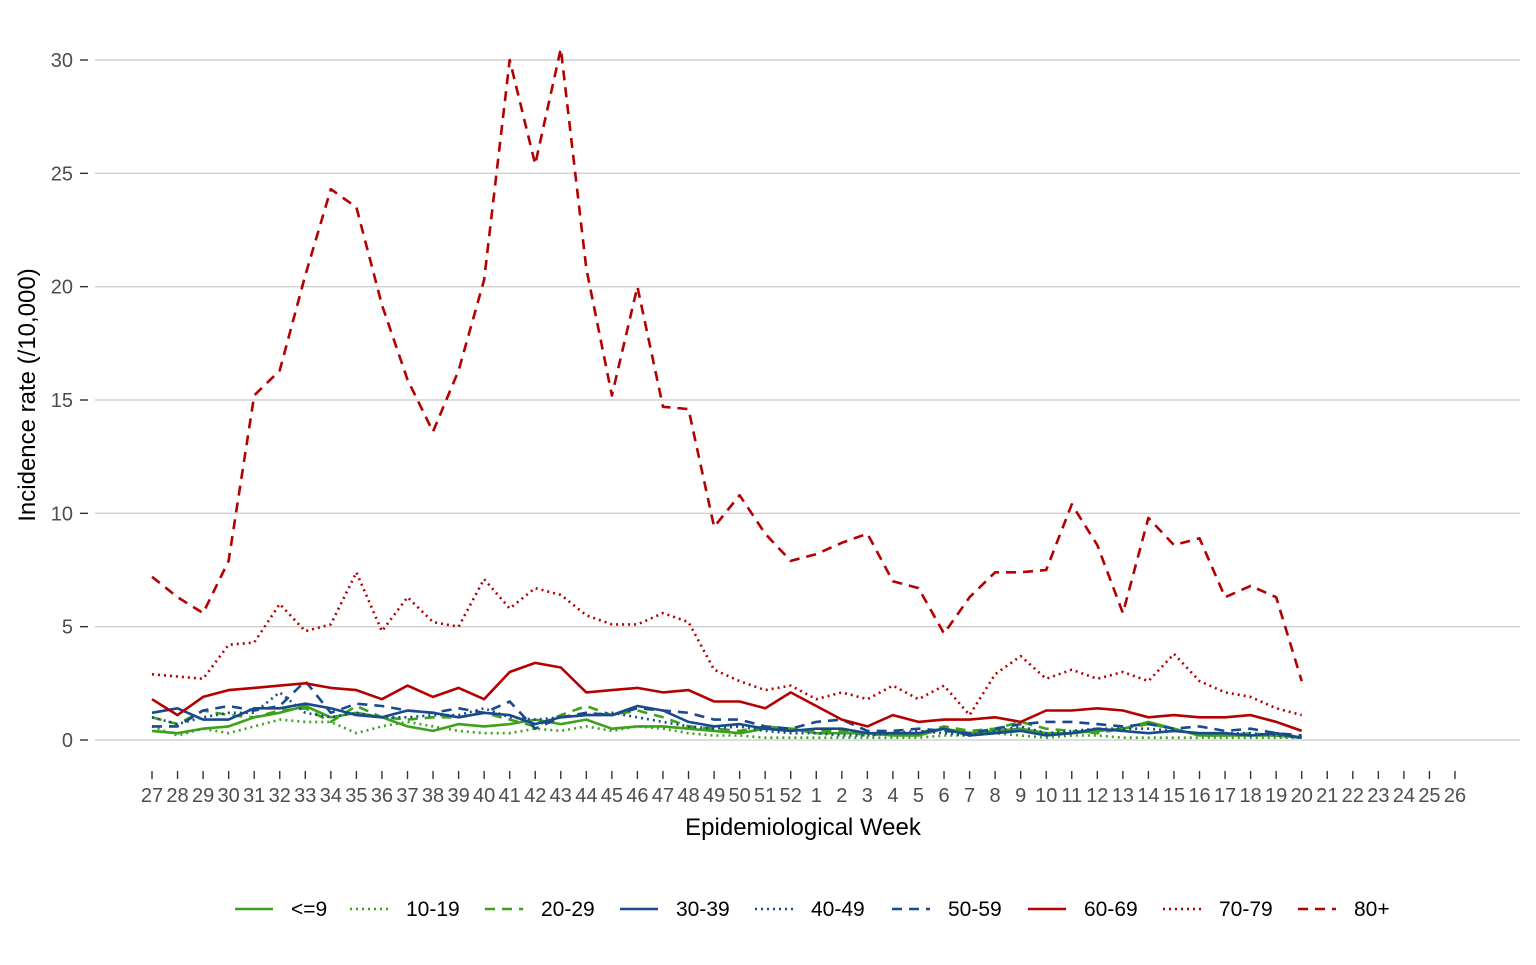  Describe the element at coordinates (1111, 909) in the screenshot. I see `legend-label: 60-69` at that location.